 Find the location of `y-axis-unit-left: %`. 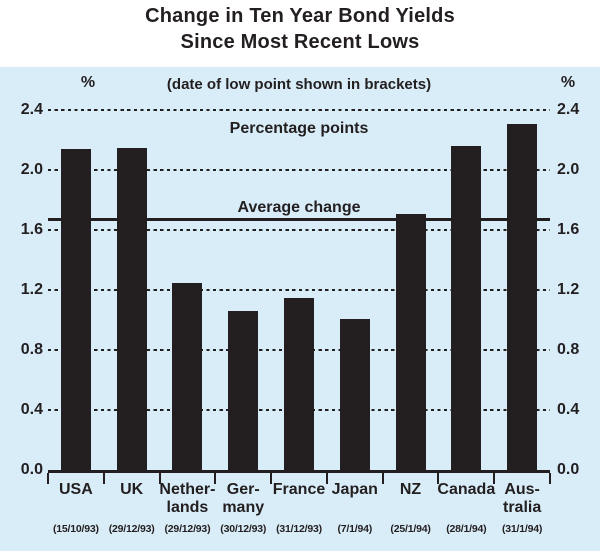

y-axis-unit-left: % is located at coordinates (88, 82).